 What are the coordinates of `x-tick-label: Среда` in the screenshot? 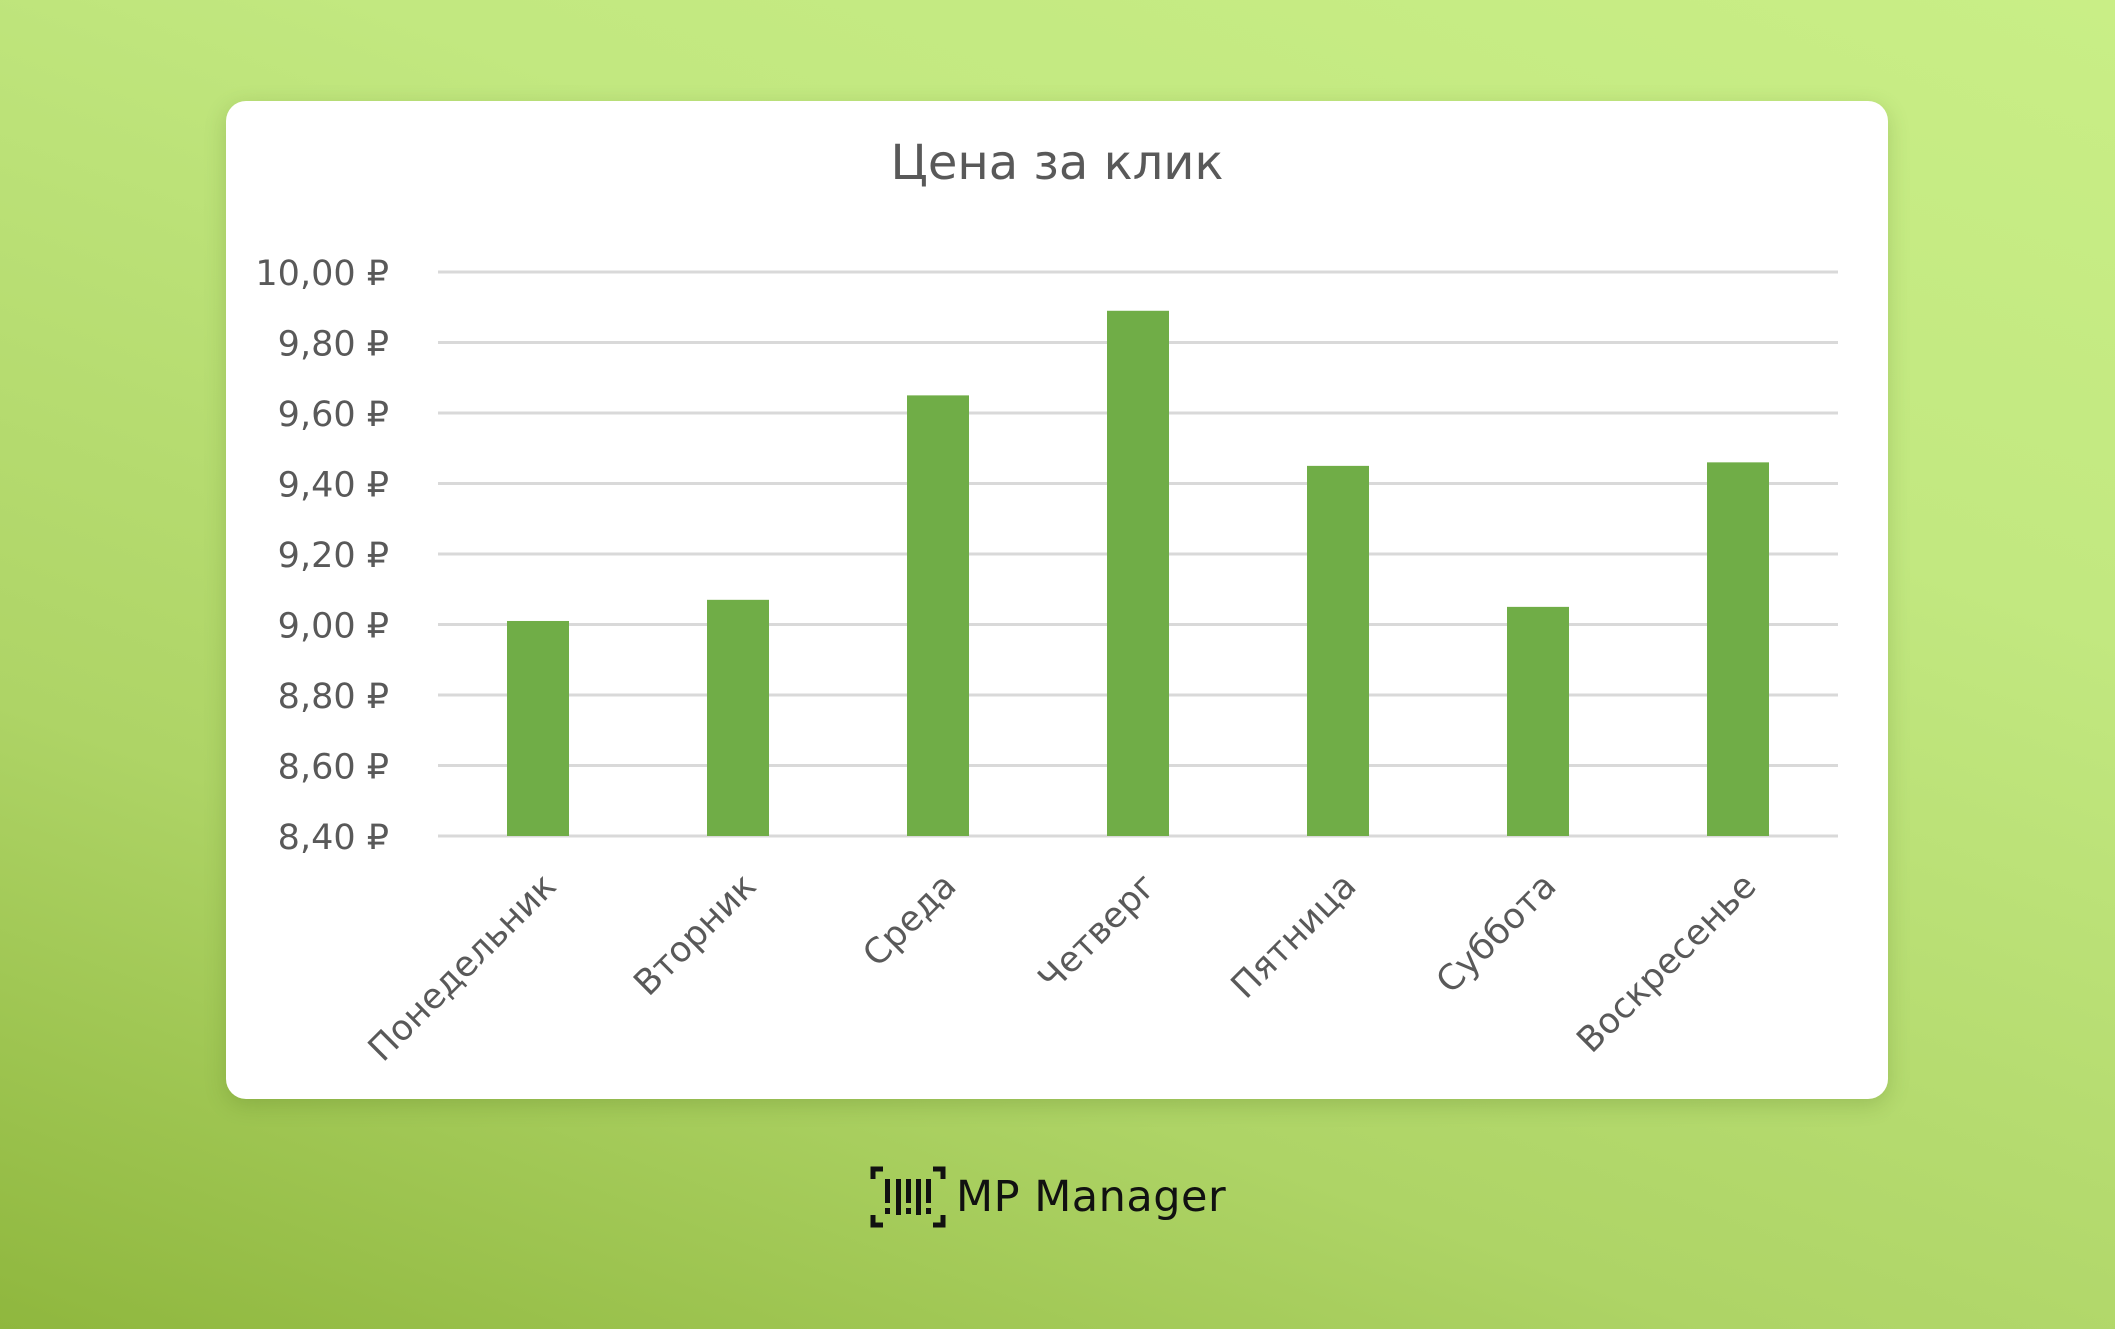 It's located at (910, 920).